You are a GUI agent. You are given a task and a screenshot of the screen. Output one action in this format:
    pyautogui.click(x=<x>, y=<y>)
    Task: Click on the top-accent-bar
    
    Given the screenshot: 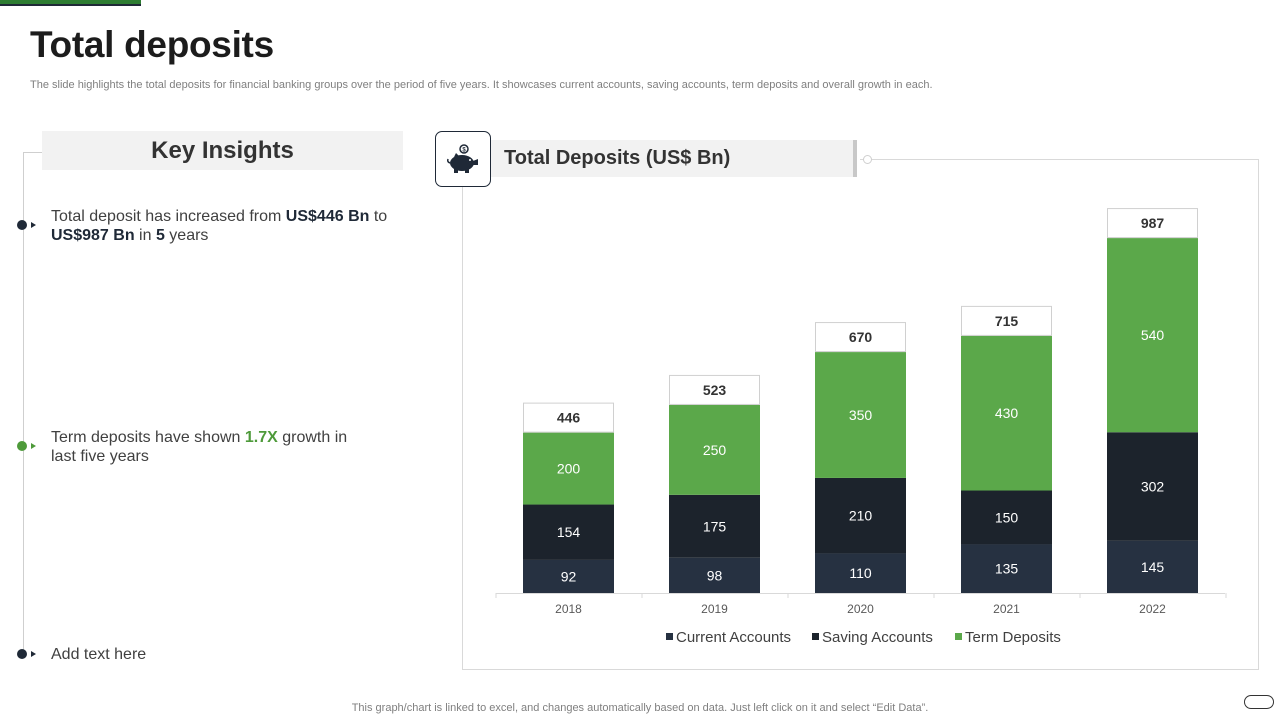 What is the action you would take?
    pyautogui.click(x=70, y=2)
    